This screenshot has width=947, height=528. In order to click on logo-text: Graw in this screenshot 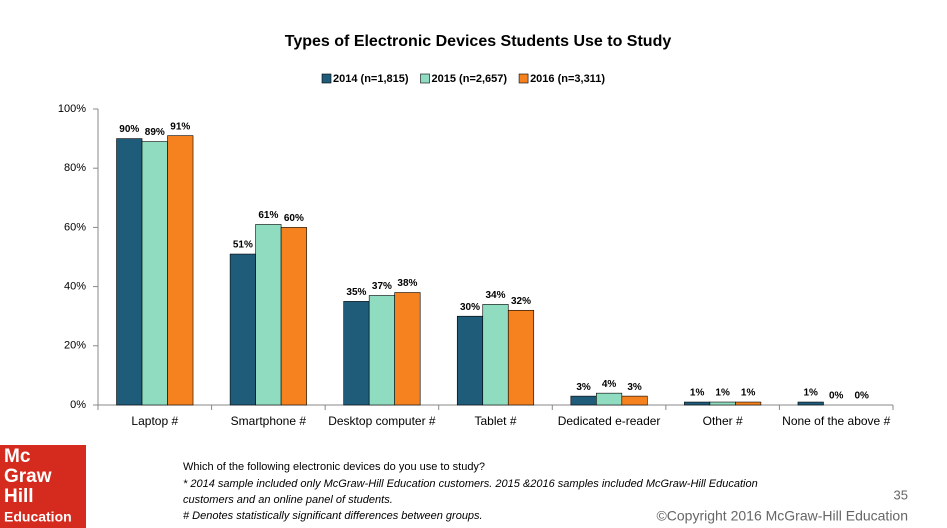, I will do `click(28, 476)`.